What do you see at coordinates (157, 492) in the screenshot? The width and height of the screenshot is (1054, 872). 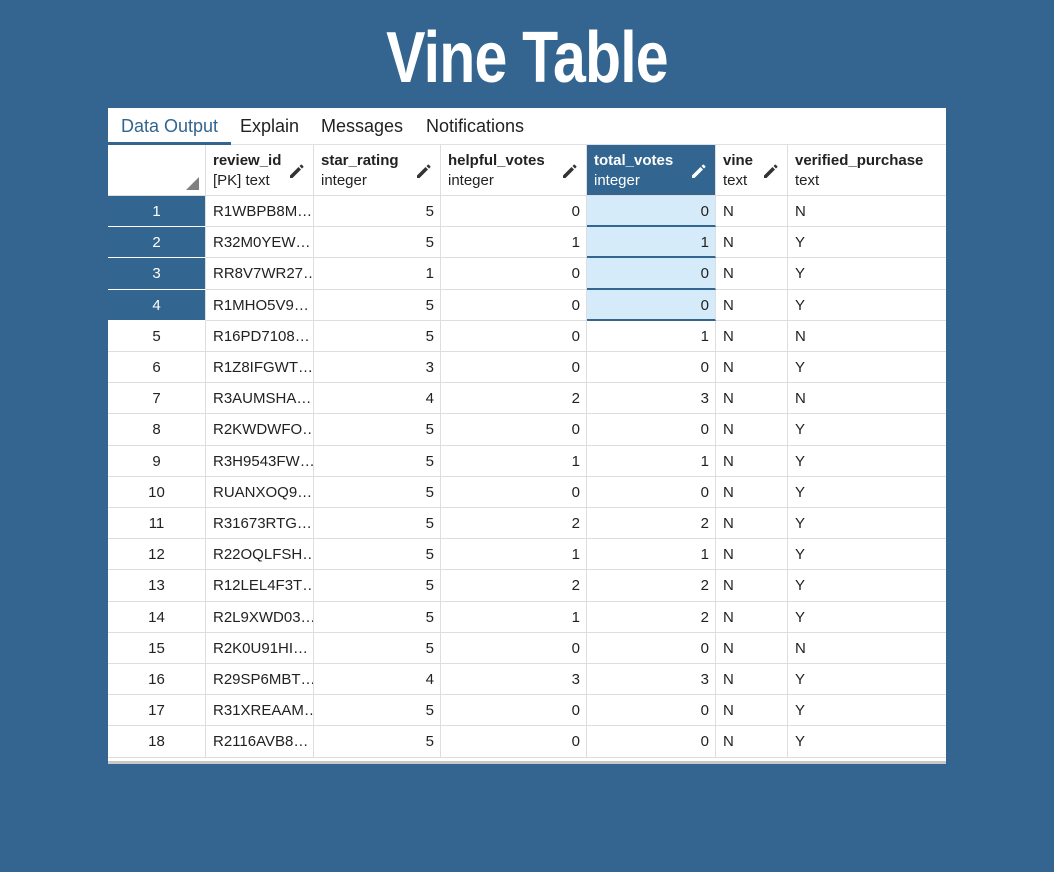 I see `row-number: 10` at bounding box center [157, 492].